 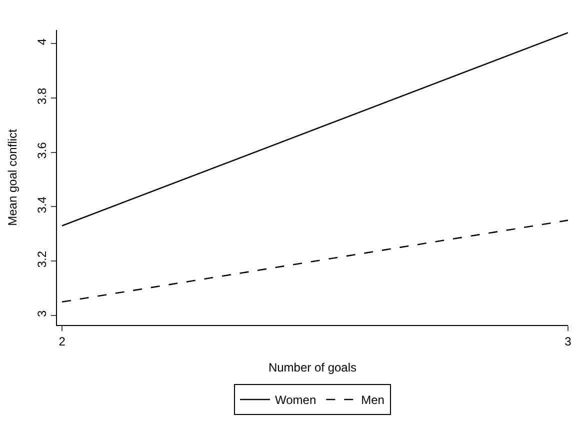 I want to click on legend-label: Women, so click(x=295, y=400).